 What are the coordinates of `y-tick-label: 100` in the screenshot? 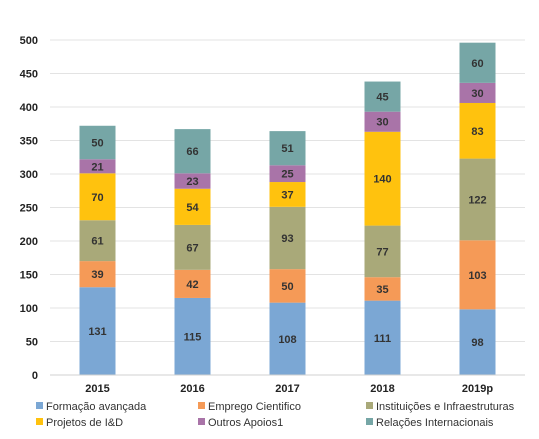 It's located at (29, 309).